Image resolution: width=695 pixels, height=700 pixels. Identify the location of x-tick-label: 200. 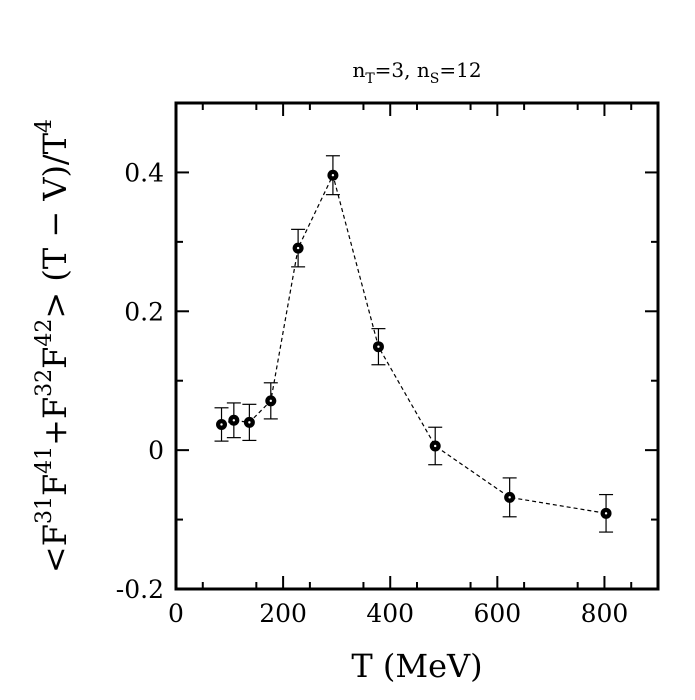
(283, 613).